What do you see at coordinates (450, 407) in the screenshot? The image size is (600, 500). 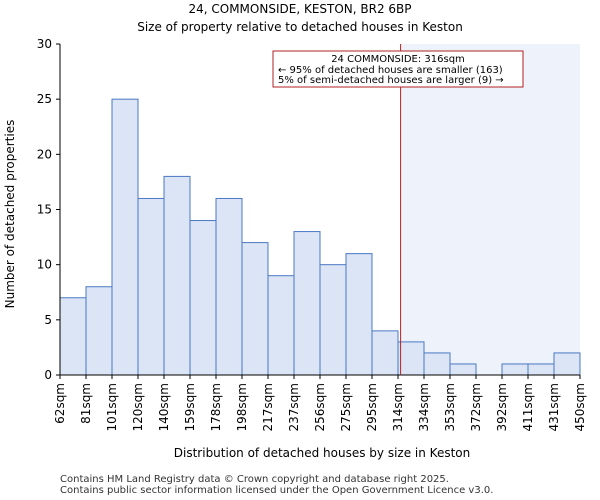 I see `x-tick-label: 353sqm` at bounding box center [450, 407].